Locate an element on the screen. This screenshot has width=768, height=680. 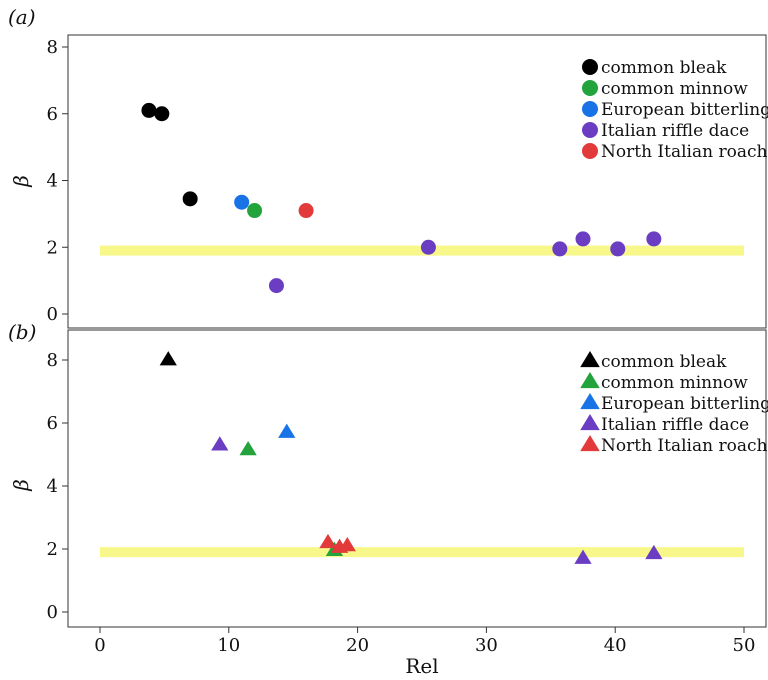
panel-a-legend-label-european-bitterling: European bitterling is located at coordinates (684, 110).